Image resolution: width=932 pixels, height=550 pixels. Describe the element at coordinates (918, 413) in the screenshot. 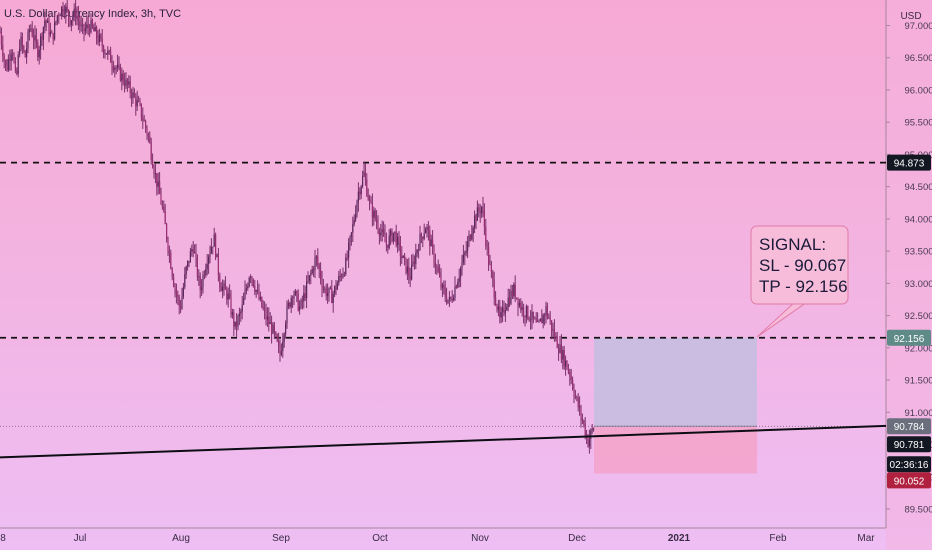

I see `y-tick-label: 91.000` at that location.